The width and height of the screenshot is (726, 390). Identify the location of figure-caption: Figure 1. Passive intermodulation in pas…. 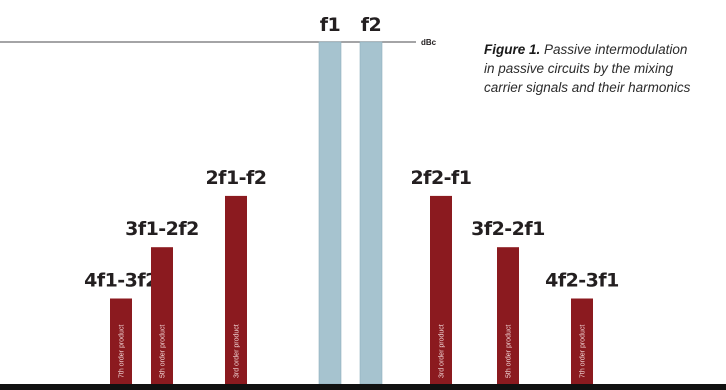
(605, 68).